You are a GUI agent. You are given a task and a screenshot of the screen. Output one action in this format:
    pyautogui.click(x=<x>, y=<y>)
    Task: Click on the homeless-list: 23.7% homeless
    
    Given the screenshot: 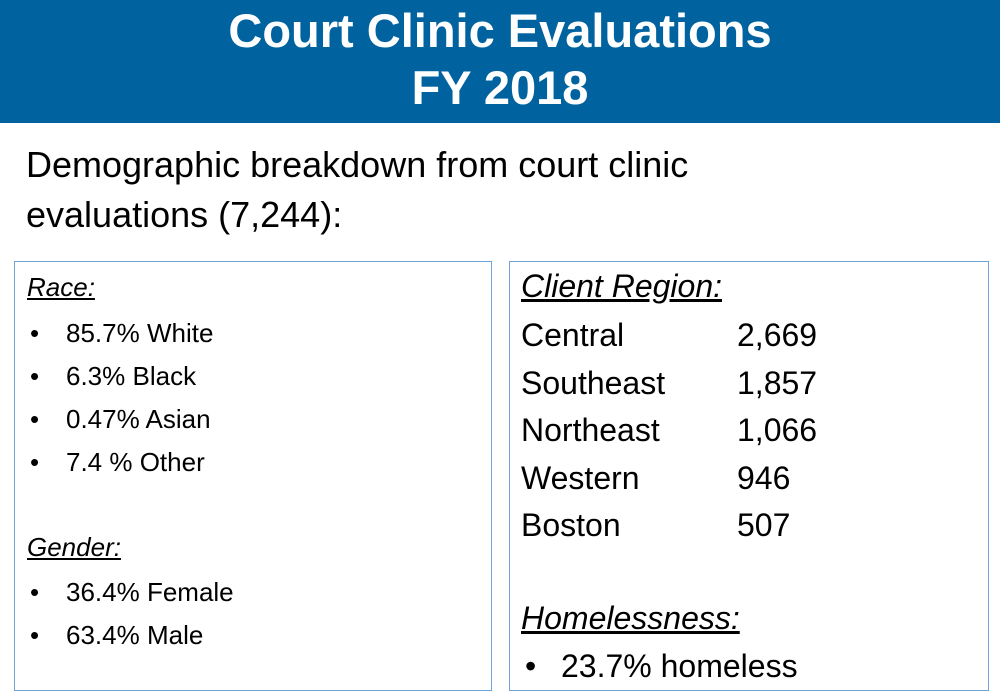 What is the action you would take?
    pyautogui.click(x=661, y=666)
    